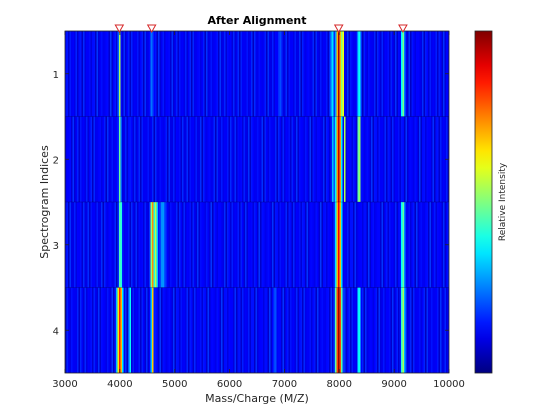  What do you see at coordinates (56, 160) in the screenshot?
I see `y-tick-label: 2` at bounding box center [56, 160].